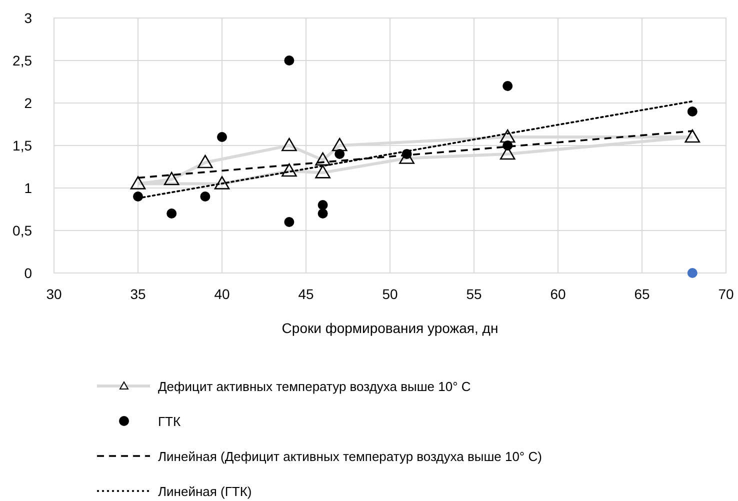 Image resolution: width=738 pixels, height=501 pixels. Describe the element at coordinates (205, 491) in the screenshot. I see `legend-label: Линейная (ГТК)` at that location.